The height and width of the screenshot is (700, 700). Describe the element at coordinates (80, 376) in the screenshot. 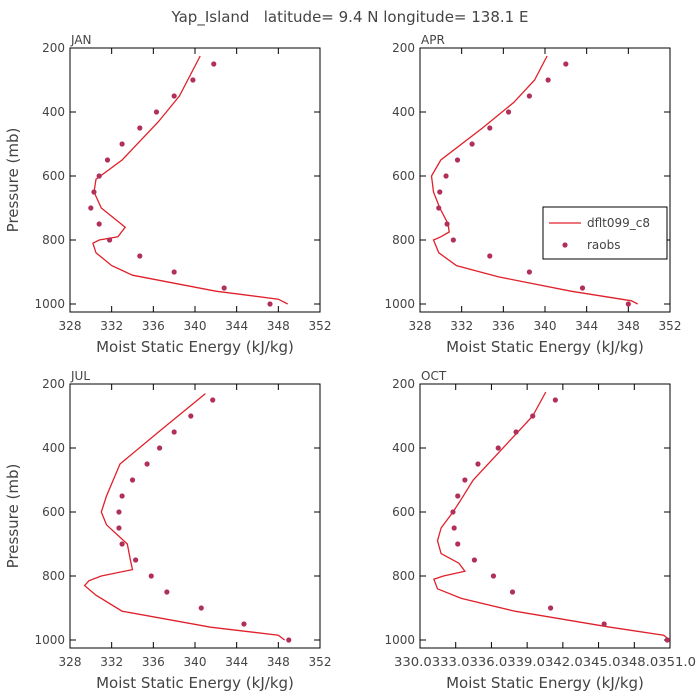

I see `panel-label: JUL` at that location.